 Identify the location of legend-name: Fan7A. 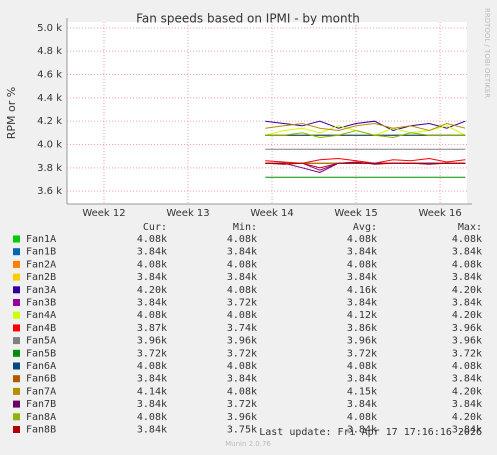
(41, 391).